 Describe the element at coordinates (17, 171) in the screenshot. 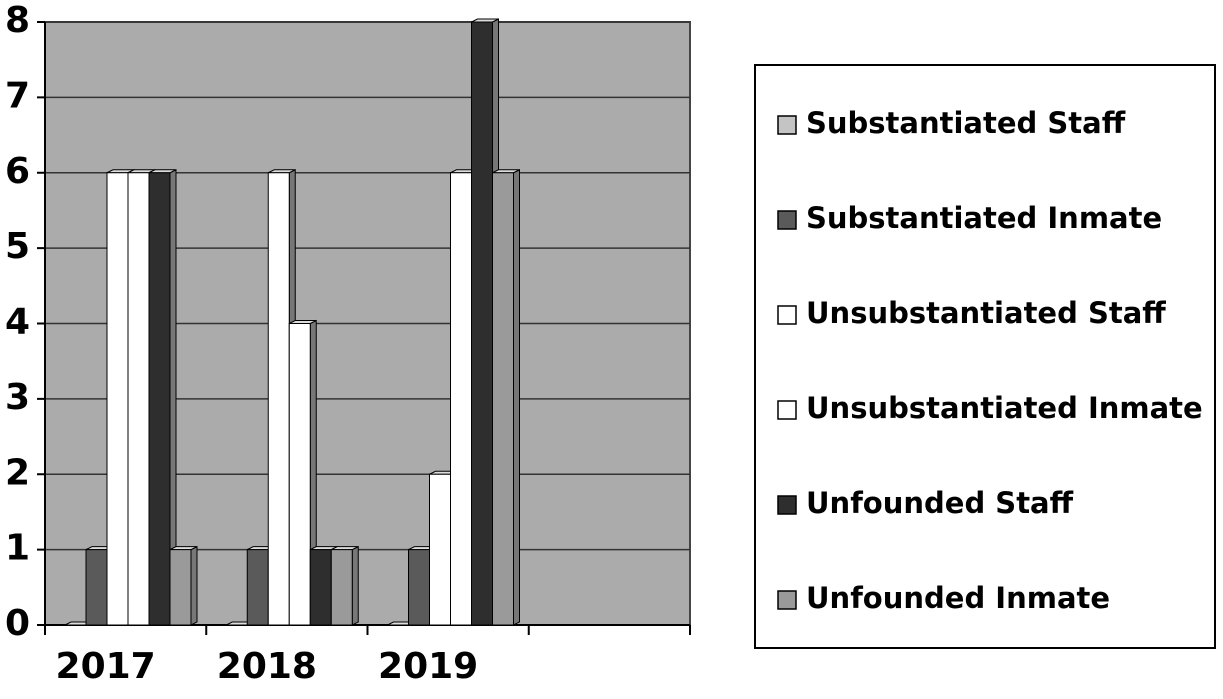

I see `y-tick-label: 6` at that location.